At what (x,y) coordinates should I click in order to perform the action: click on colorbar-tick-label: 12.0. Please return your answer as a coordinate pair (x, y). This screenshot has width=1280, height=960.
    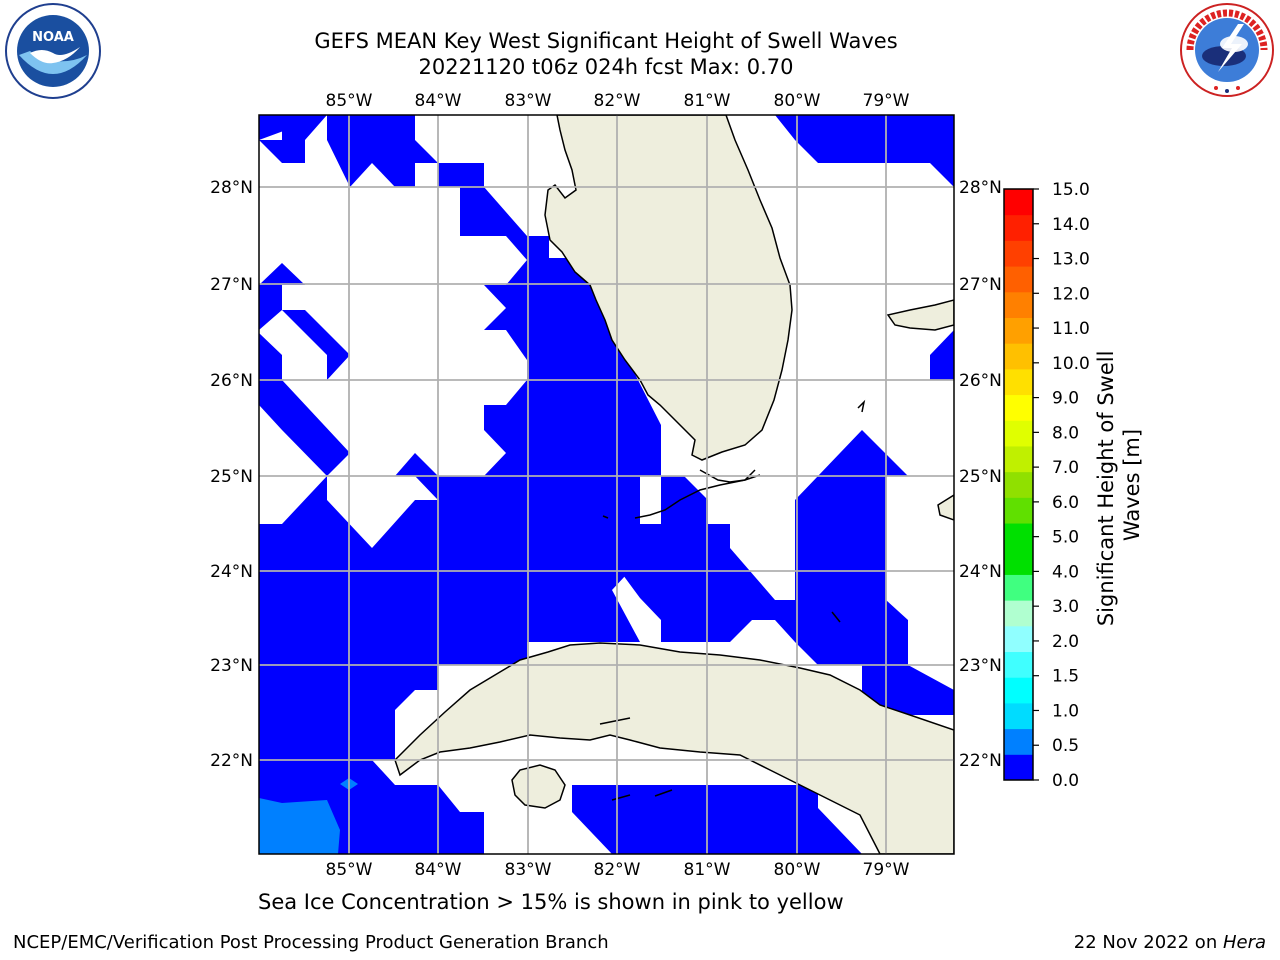
    Looking at the image, I should click on (1071, 294).